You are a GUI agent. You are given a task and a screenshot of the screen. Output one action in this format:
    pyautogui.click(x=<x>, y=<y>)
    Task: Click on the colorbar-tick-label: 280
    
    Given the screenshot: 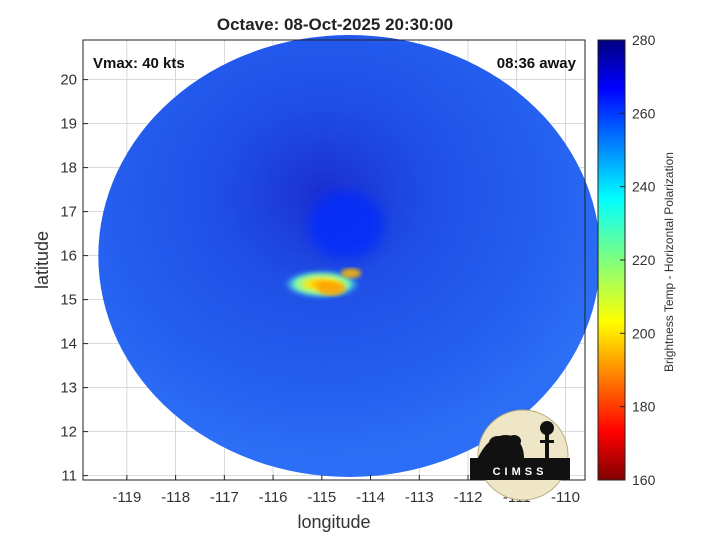 What is the action you would take?
    pyautogui.click(x=644, y=40)
    